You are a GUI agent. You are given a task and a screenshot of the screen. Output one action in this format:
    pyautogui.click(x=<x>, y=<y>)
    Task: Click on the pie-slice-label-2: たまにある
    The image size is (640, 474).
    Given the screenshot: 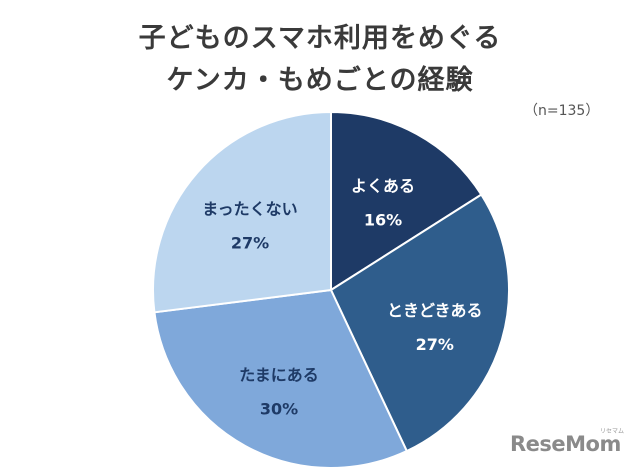 What is the action you would take?
    pyautogui.click(x=279, y=375)
    